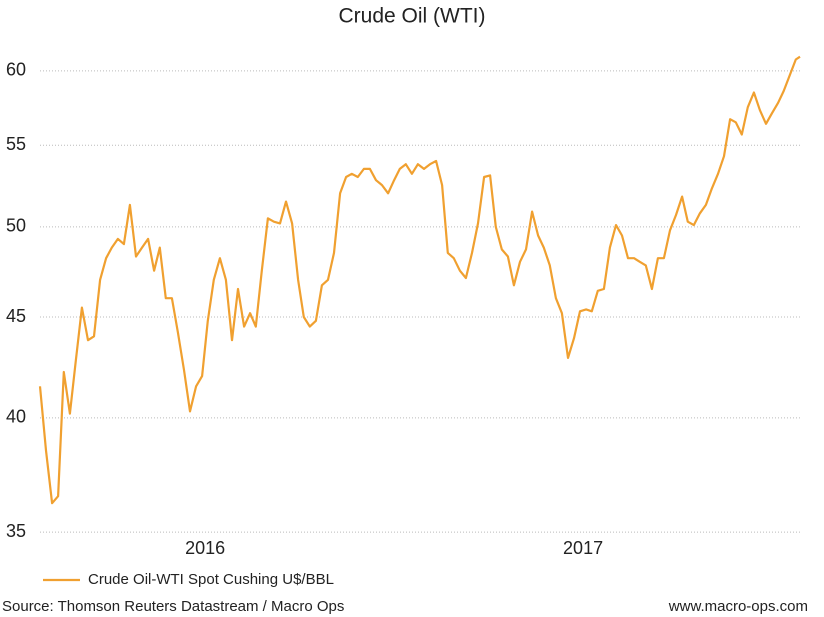 This screenshot has height=617, width=824. I want to click on y-tick-label: 60, so click(16, 70).